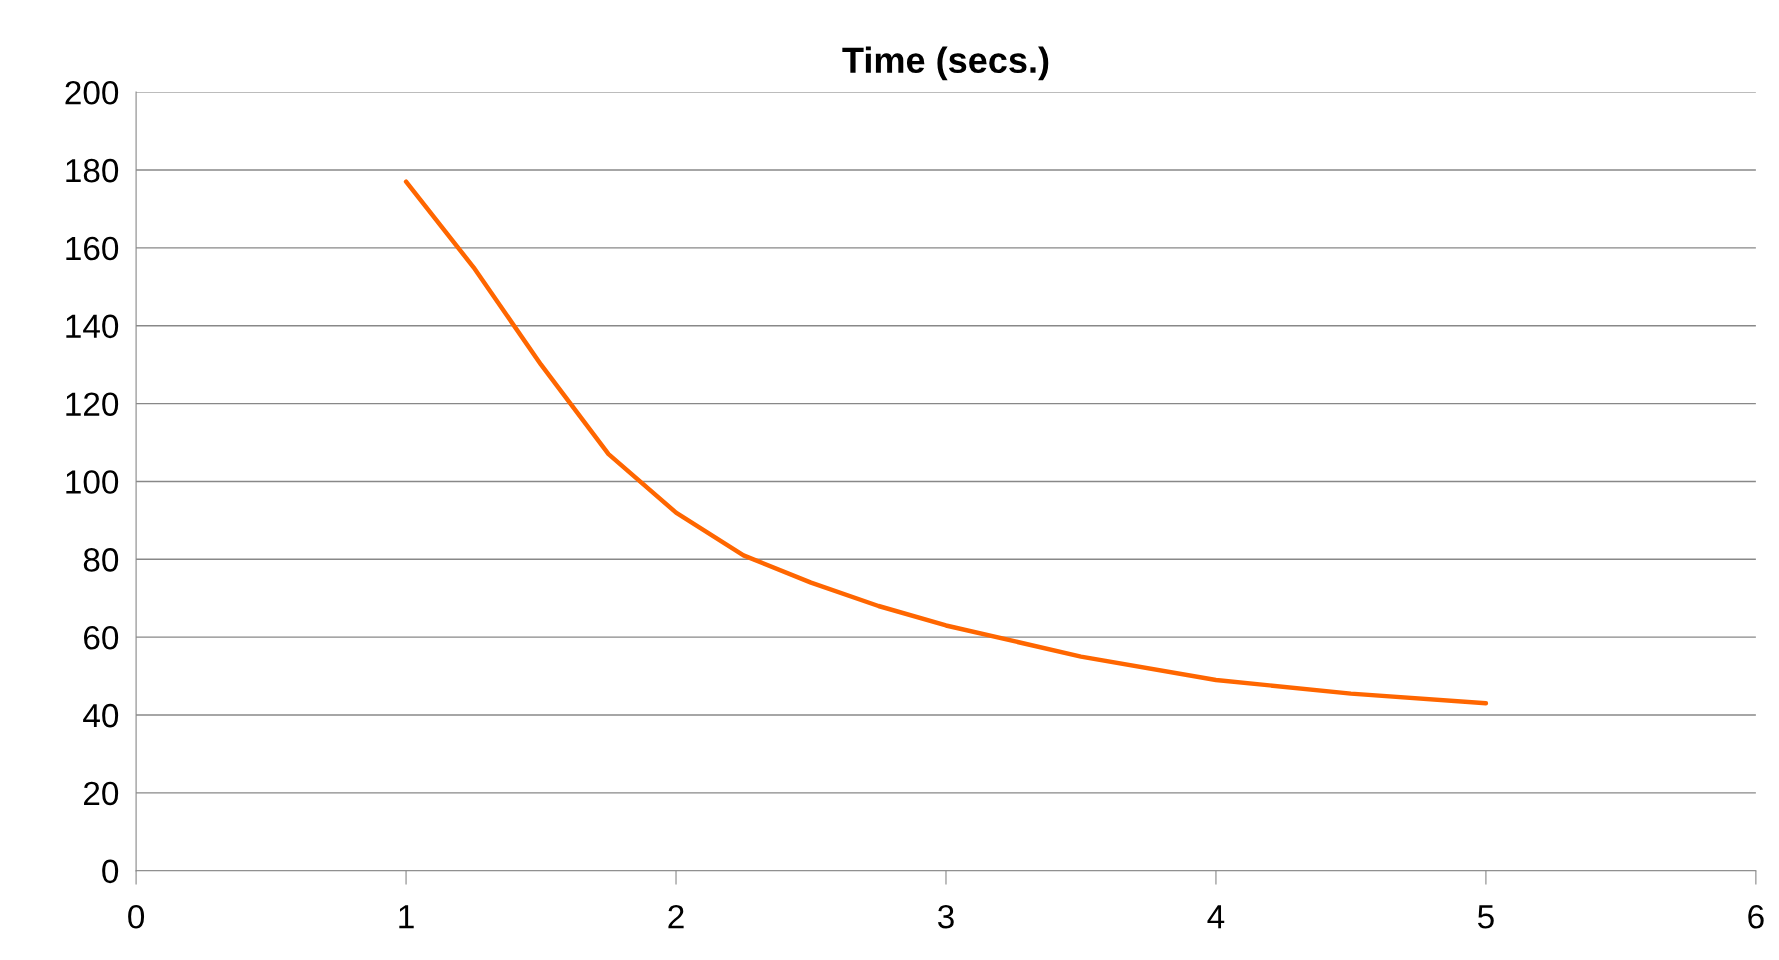 This screenshot has width=1779, height=960. What do you see at coordinates (945, 916) in the screenshot?
I see `x-tick-label: 3` at bounding box center [945, 916].